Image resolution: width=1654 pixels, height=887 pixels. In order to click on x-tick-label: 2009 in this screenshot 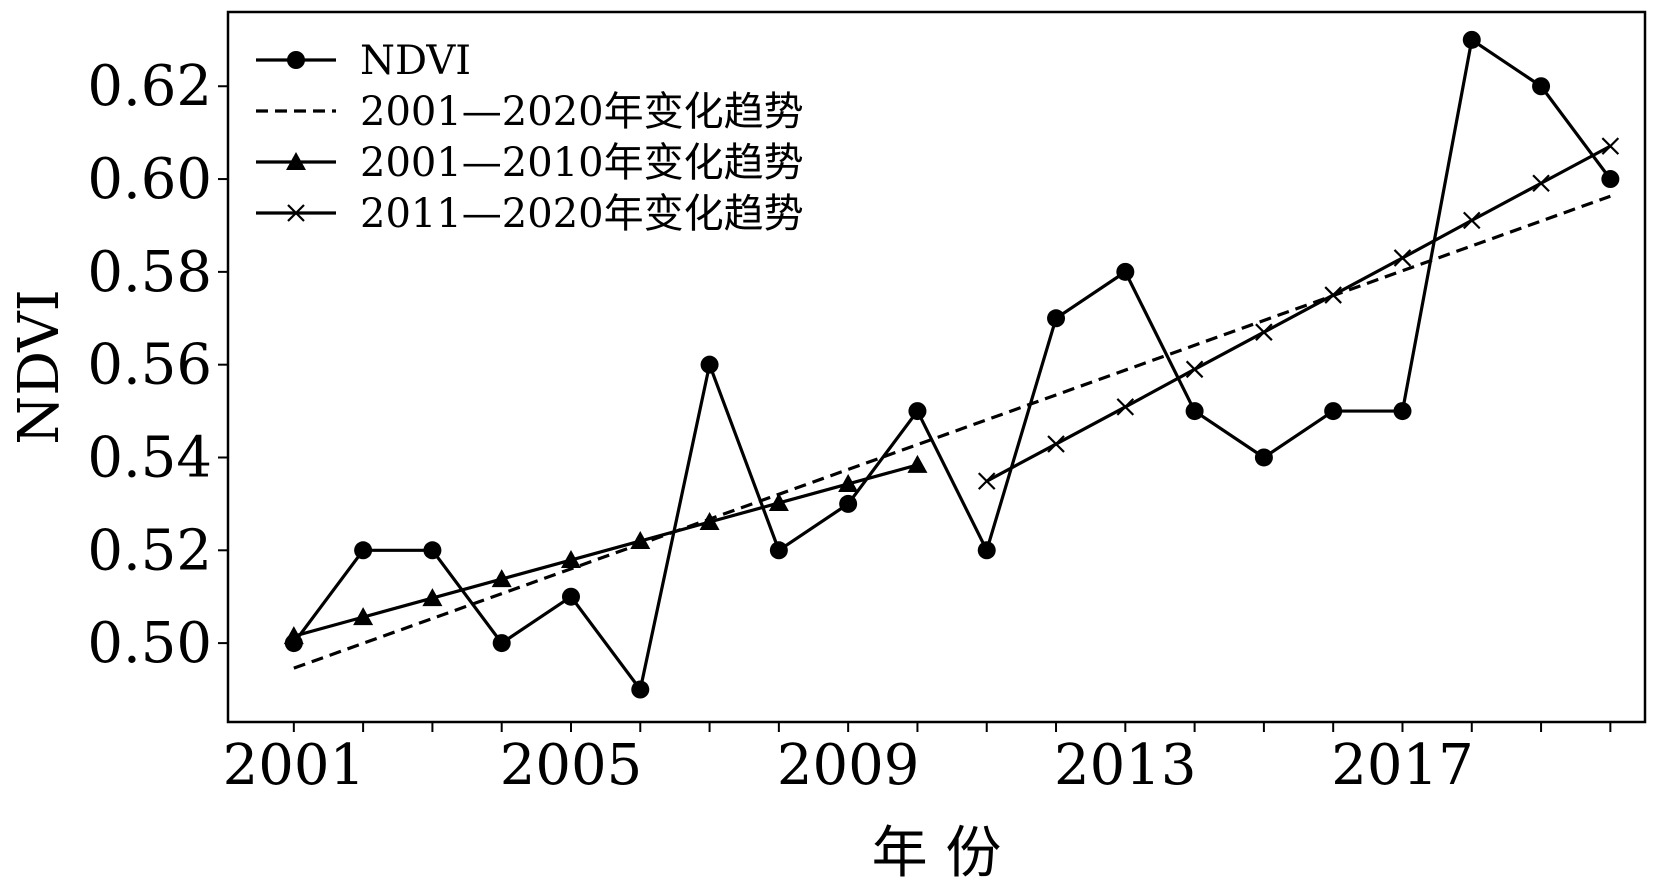, I will do `click(848, 765)`.